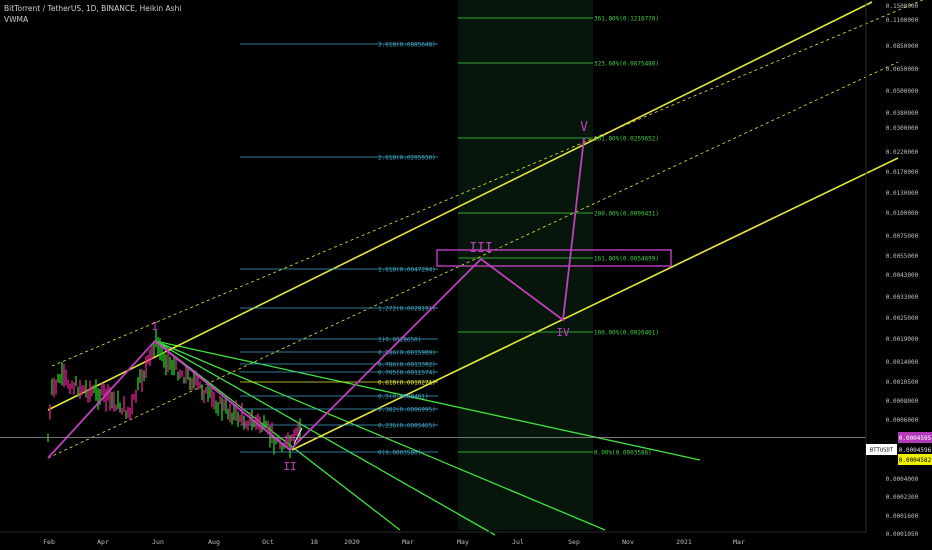 Image resolution: width=932 pixels, height=550 pixels. I want to click on time-label-12: 2021, so click(684, 542).